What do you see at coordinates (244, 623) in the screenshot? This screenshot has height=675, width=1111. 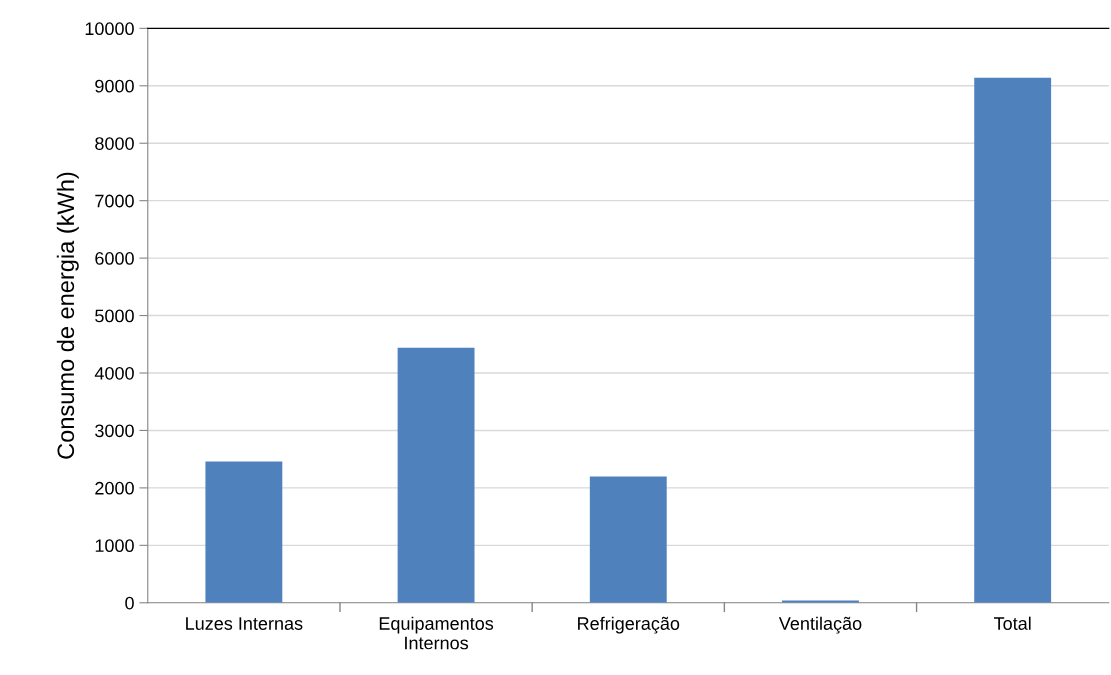 I see `x-tick-label: Luzes Internas` at bounding box center [244, 623].